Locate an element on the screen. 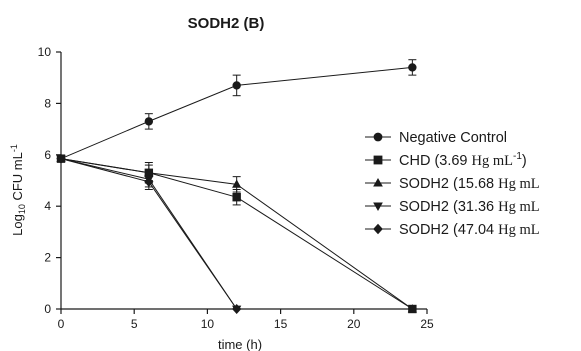 The image size is (581, 351). x-tick-label: 20 is located at coordinates (354, 324).